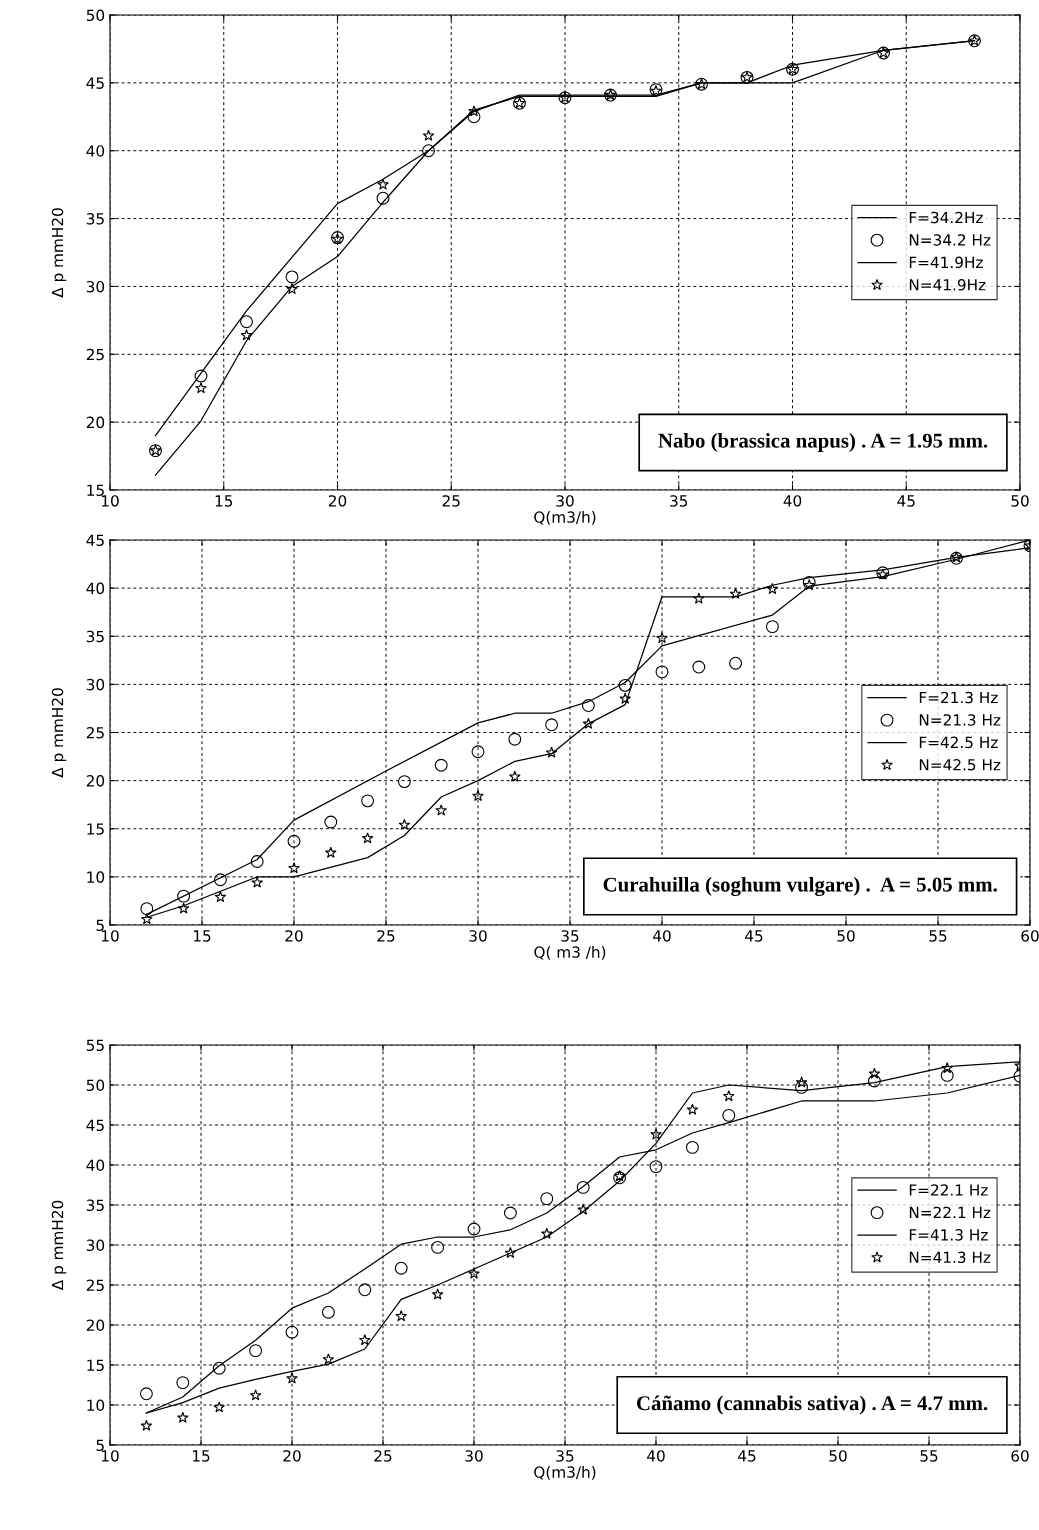 The image size is (1039, 1530). Describe the element at coordinates (947, 285) in the screenshot. I see `legend-label: N=41.9Hz` at that location.